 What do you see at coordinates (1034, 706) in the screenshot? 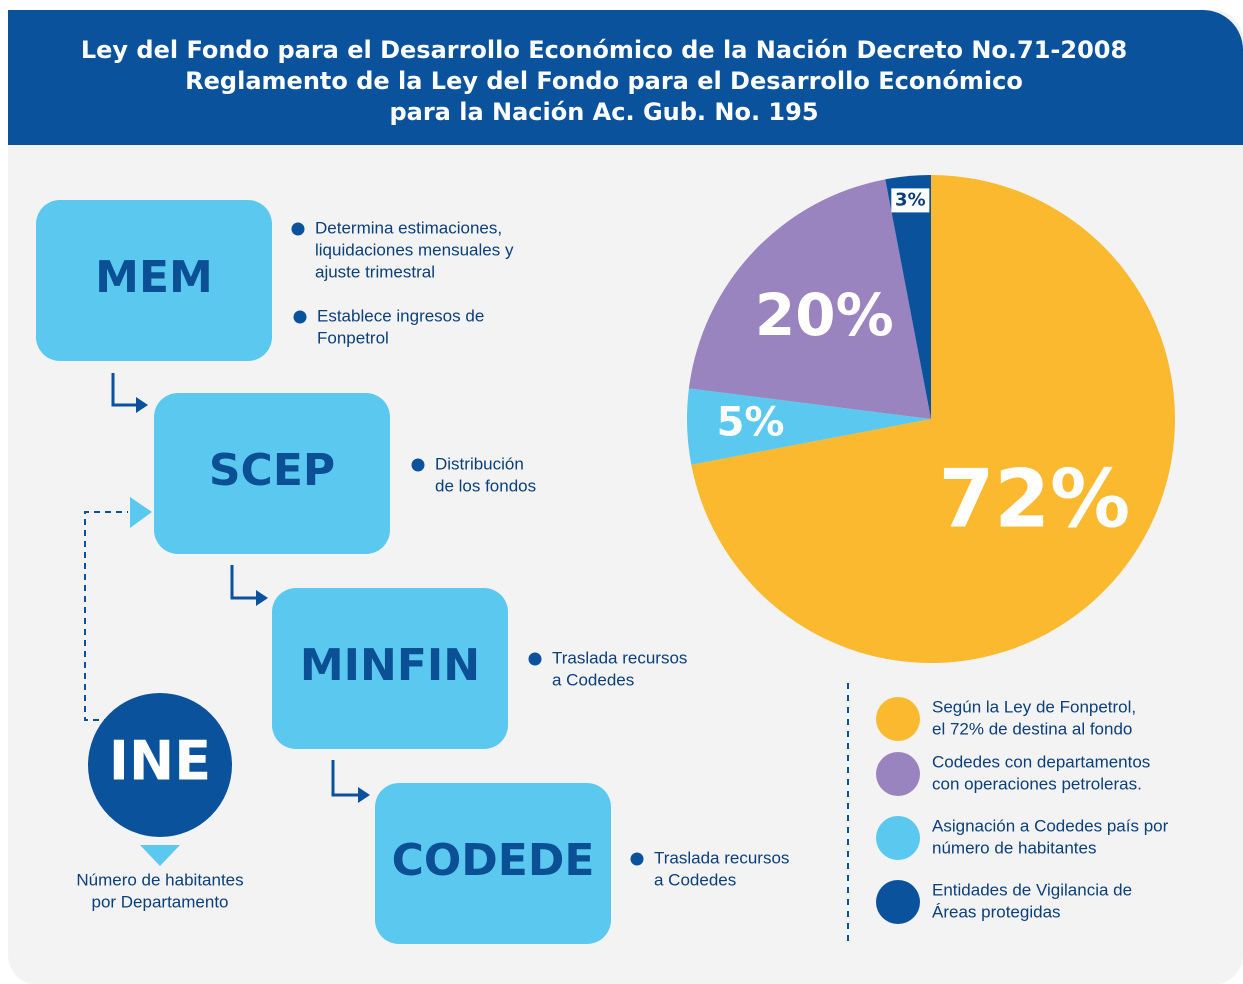
I see `legend-label: Según la Ley de Fonpetrol,` at bounding box center [1034, 706].